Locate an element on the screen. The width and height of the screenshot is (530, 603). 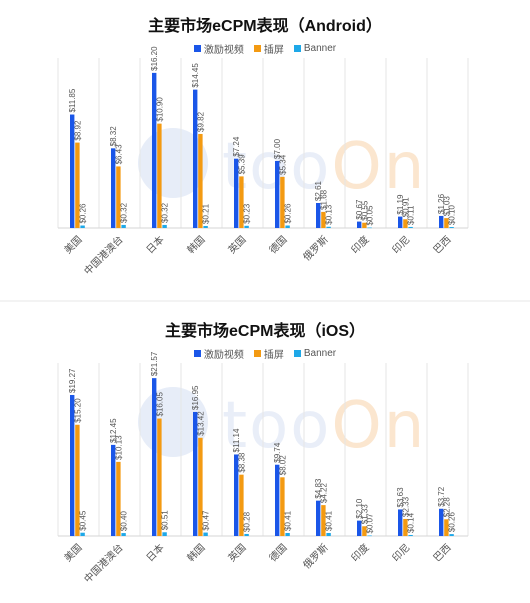
legend-item-interstitial: 插屏 is located at coordinates (268, 48).